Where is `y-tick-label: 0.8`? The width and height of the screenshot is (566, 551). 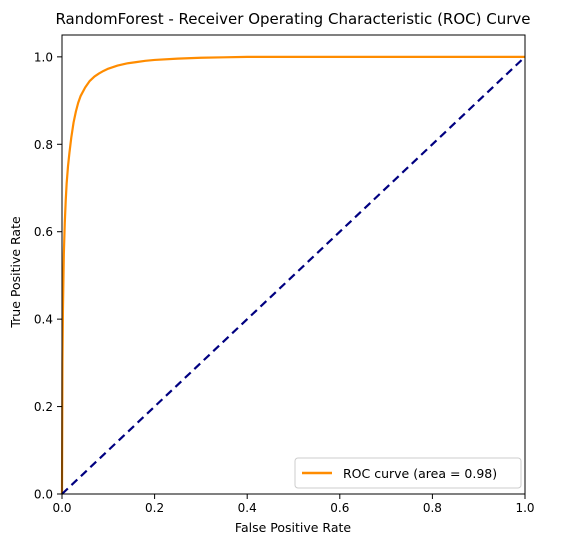 y-tick-label: 0.8 is located at coordinates (43, 145).